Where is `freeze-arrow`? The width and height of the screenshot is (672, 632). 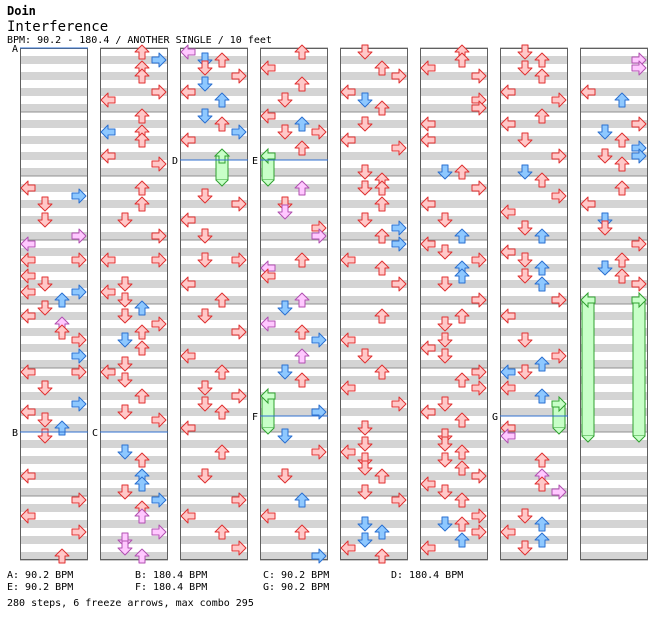
freeze-arrow is located at coordinates (268, 411).